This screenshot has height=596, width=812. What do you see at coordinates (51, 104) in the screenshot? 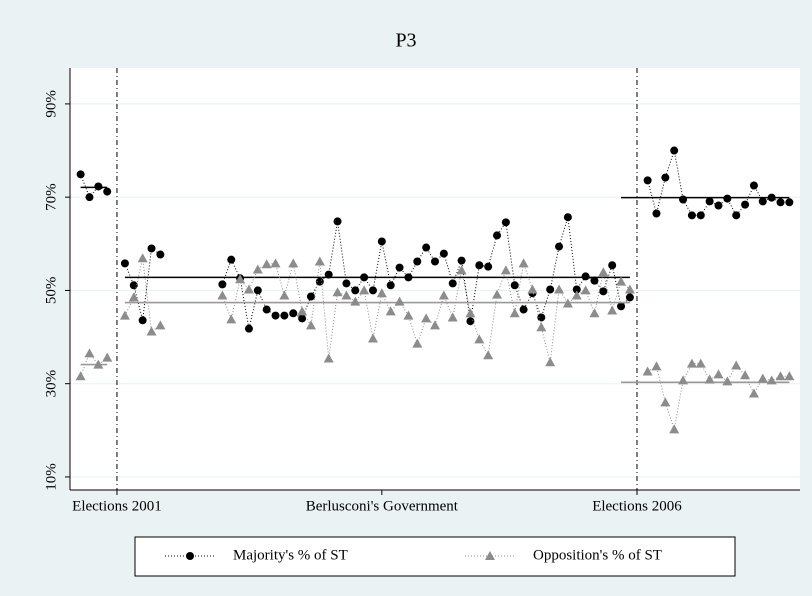
I see `y-tick-label: 90%` at bounding box center [51, 104].